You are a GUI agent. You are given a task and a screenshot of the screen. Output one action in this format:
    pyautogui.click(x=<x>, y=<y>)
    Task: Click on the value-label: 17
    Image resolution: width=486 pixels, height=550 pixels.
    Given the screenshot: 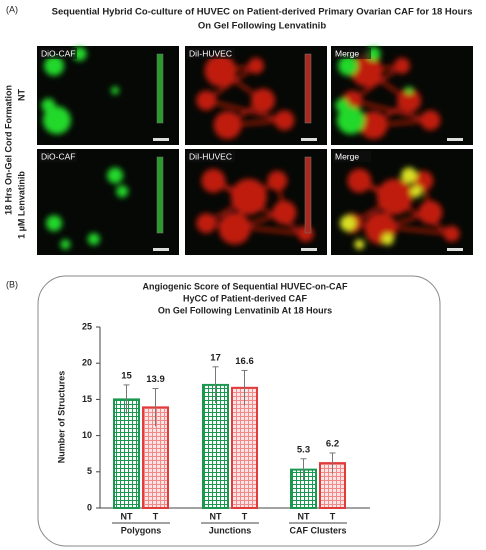 What is the action you would take?
    pyautogui.click(x=215, y=357)
    